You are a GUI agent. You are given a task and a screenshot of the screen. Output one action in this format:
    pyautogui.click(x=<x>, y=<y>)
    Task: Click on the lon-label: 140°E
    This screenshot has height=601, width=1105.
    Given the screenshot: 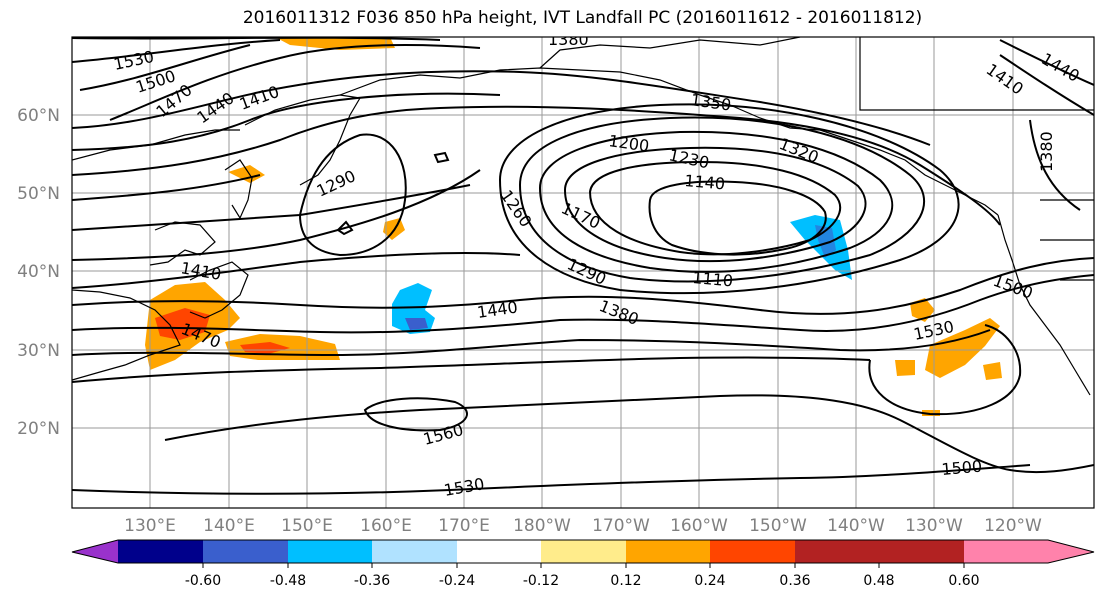 What is the action you would take?
    pyautogui.click(x=229, y=526)
    